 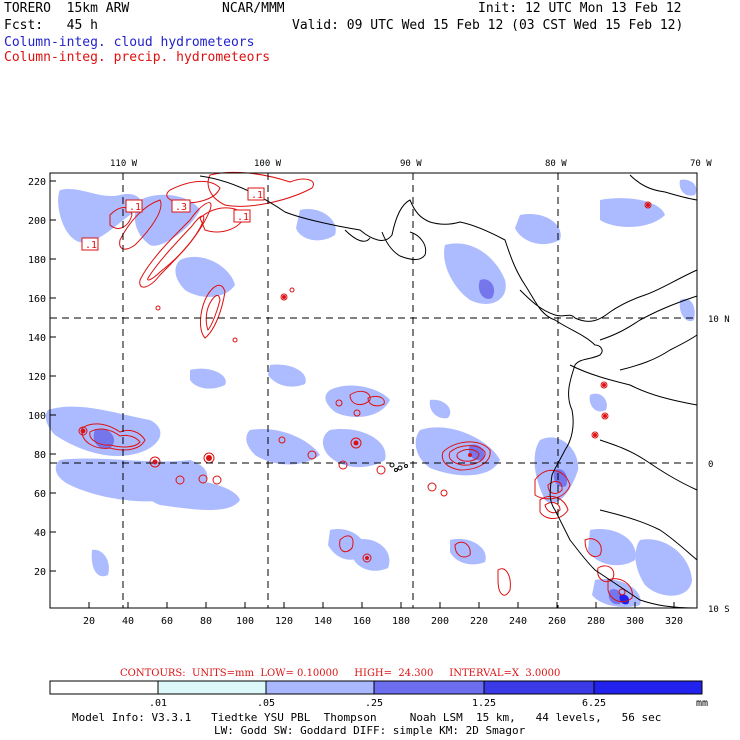 What do you see at coordinates (37, 182) in the screenshot?
I see `y-tick-label: 220` at bounding box center [37, 182].